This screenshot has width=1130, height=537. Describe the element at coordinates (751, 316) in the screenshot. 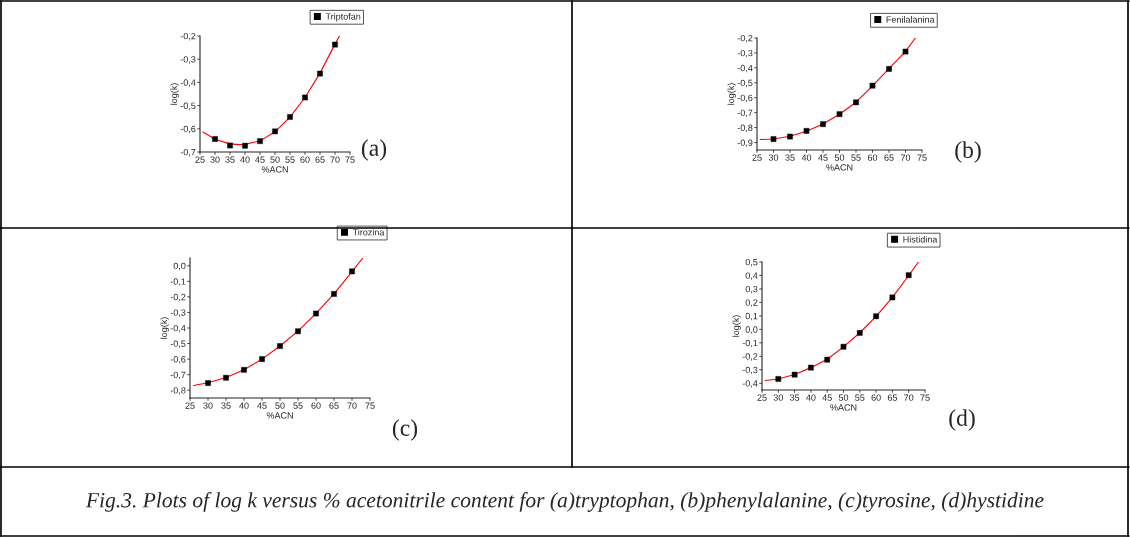

I see `y-tick-label: 0,1` at that location.